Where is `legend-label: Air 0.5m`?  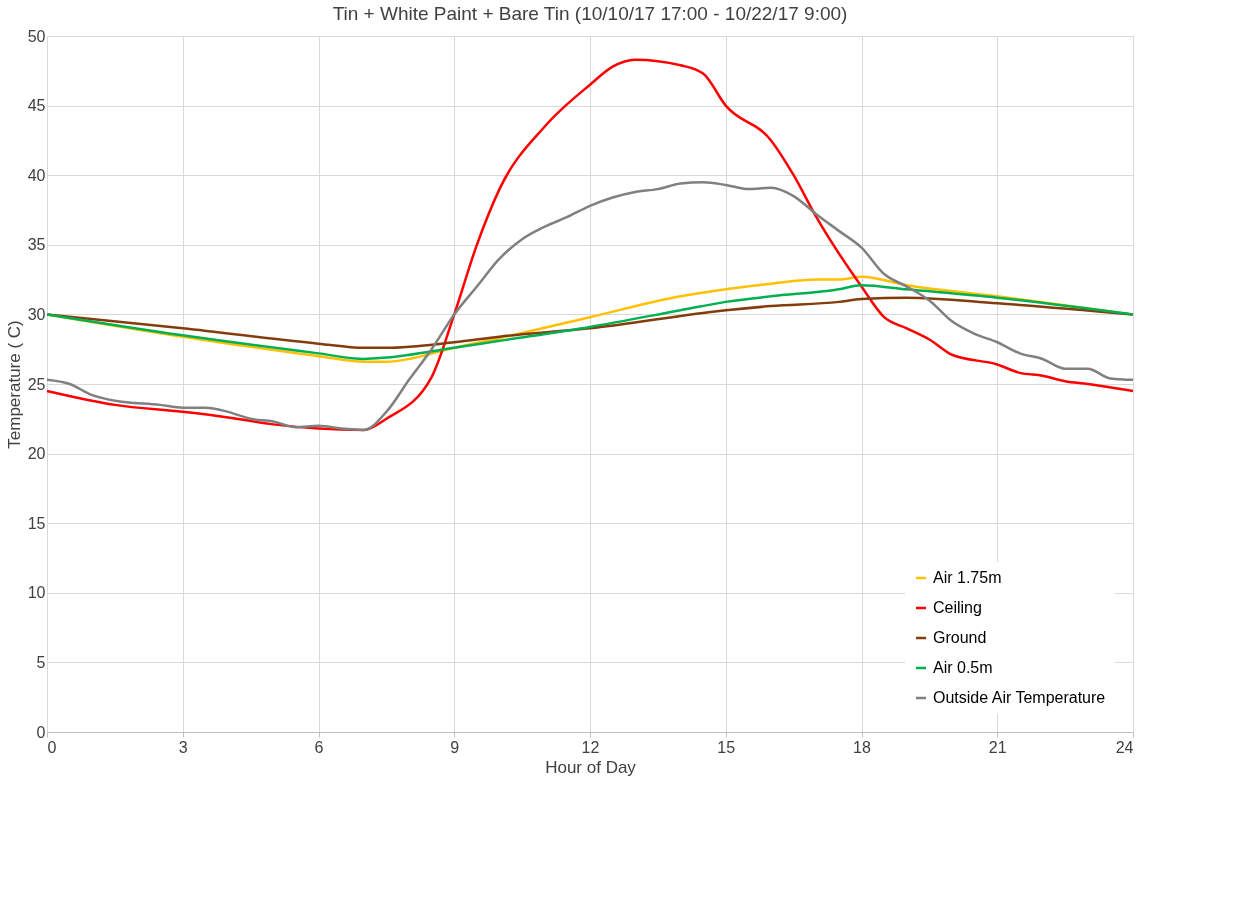
legend-label: Air 0.5m is located at coordinates (963, 667).